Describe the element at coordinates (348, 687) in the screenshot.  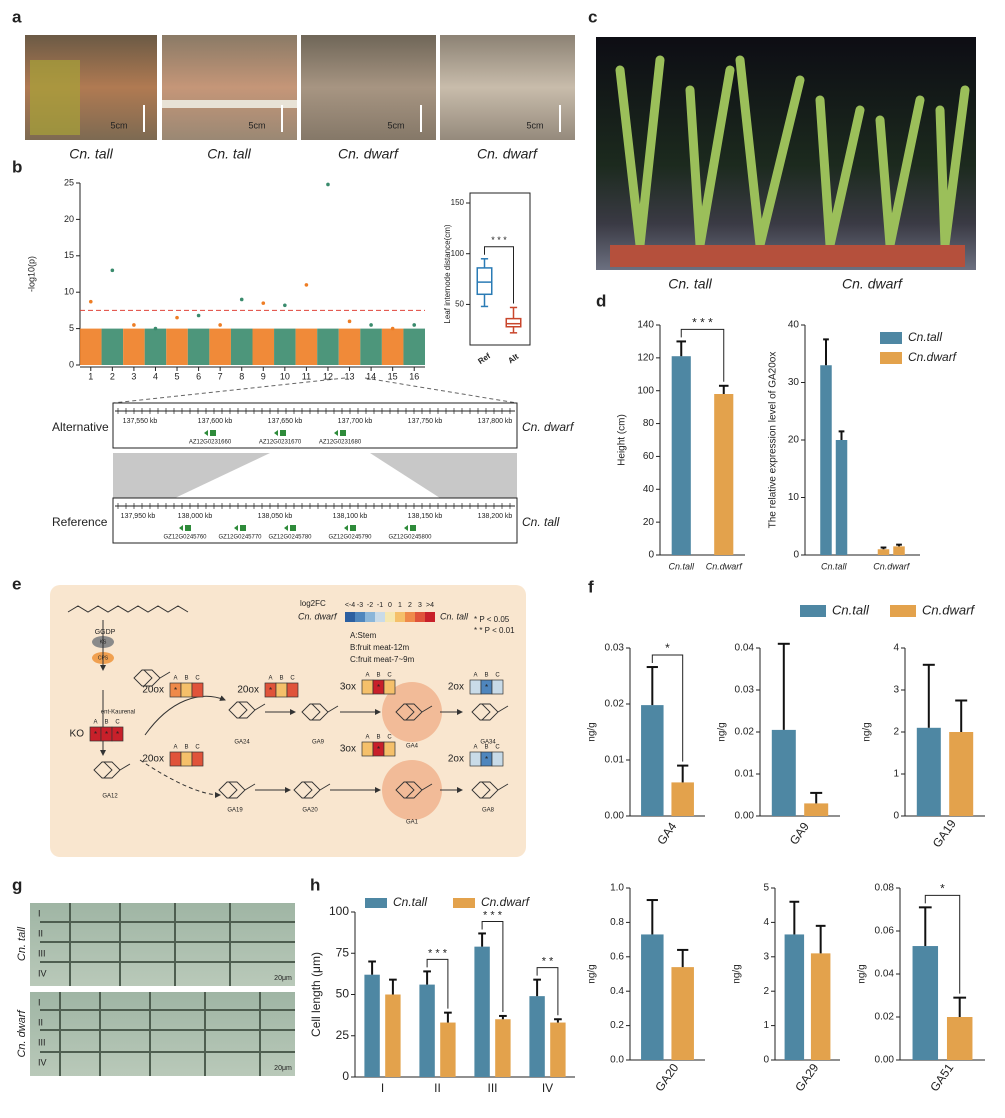
I see `enzyme-label: 3ox` at that location.